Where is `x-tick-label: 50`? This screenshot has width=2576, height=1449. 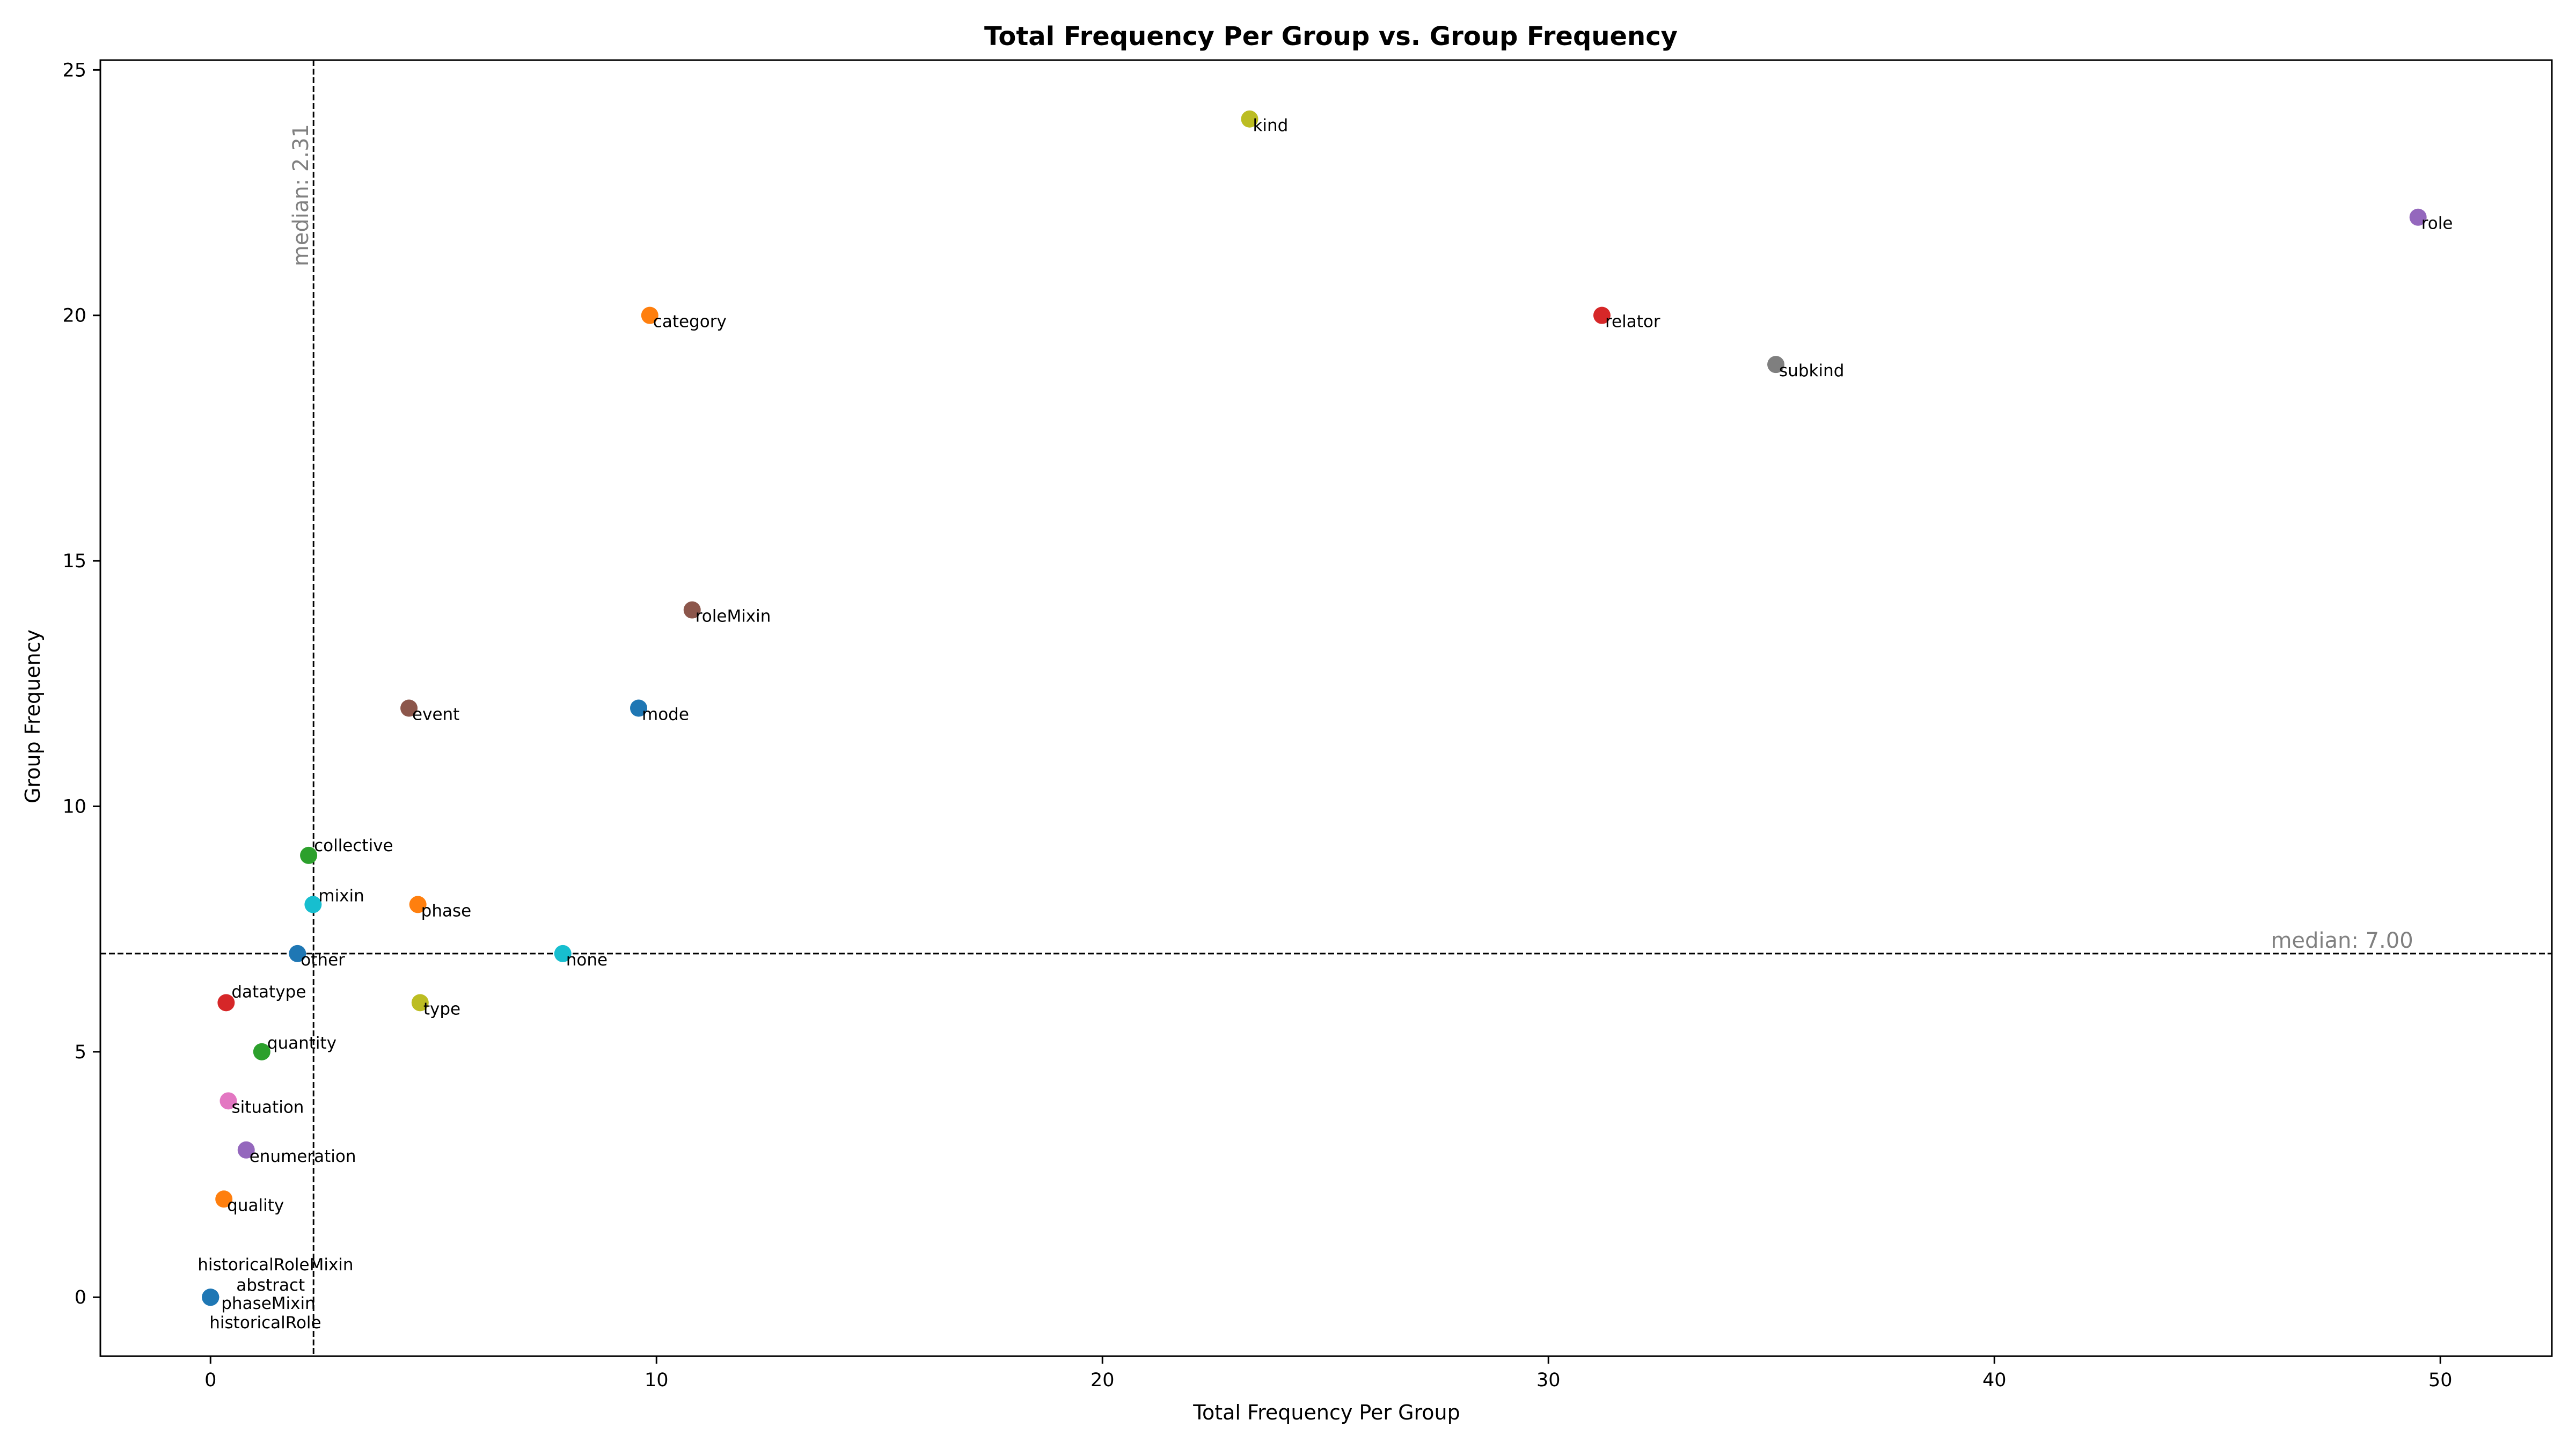 x-tick-label: 50 is located at coordinates (2440, 1380).